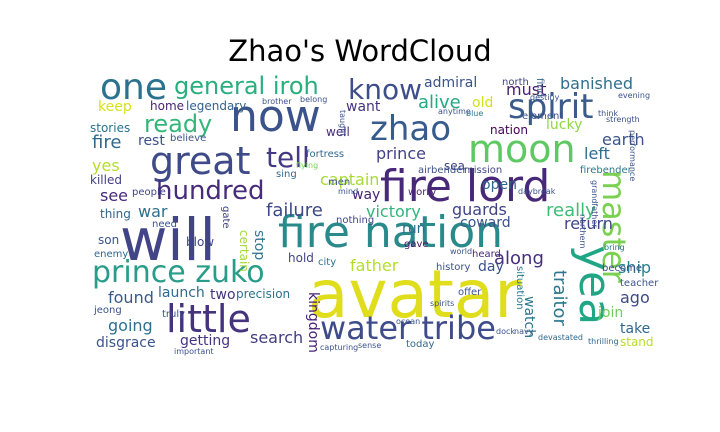 This screenshot has height=432, width=720. Describe the element at coordinates (465, 186) in the screenshot. I see `word-fire-lord: fire lord` at that location.